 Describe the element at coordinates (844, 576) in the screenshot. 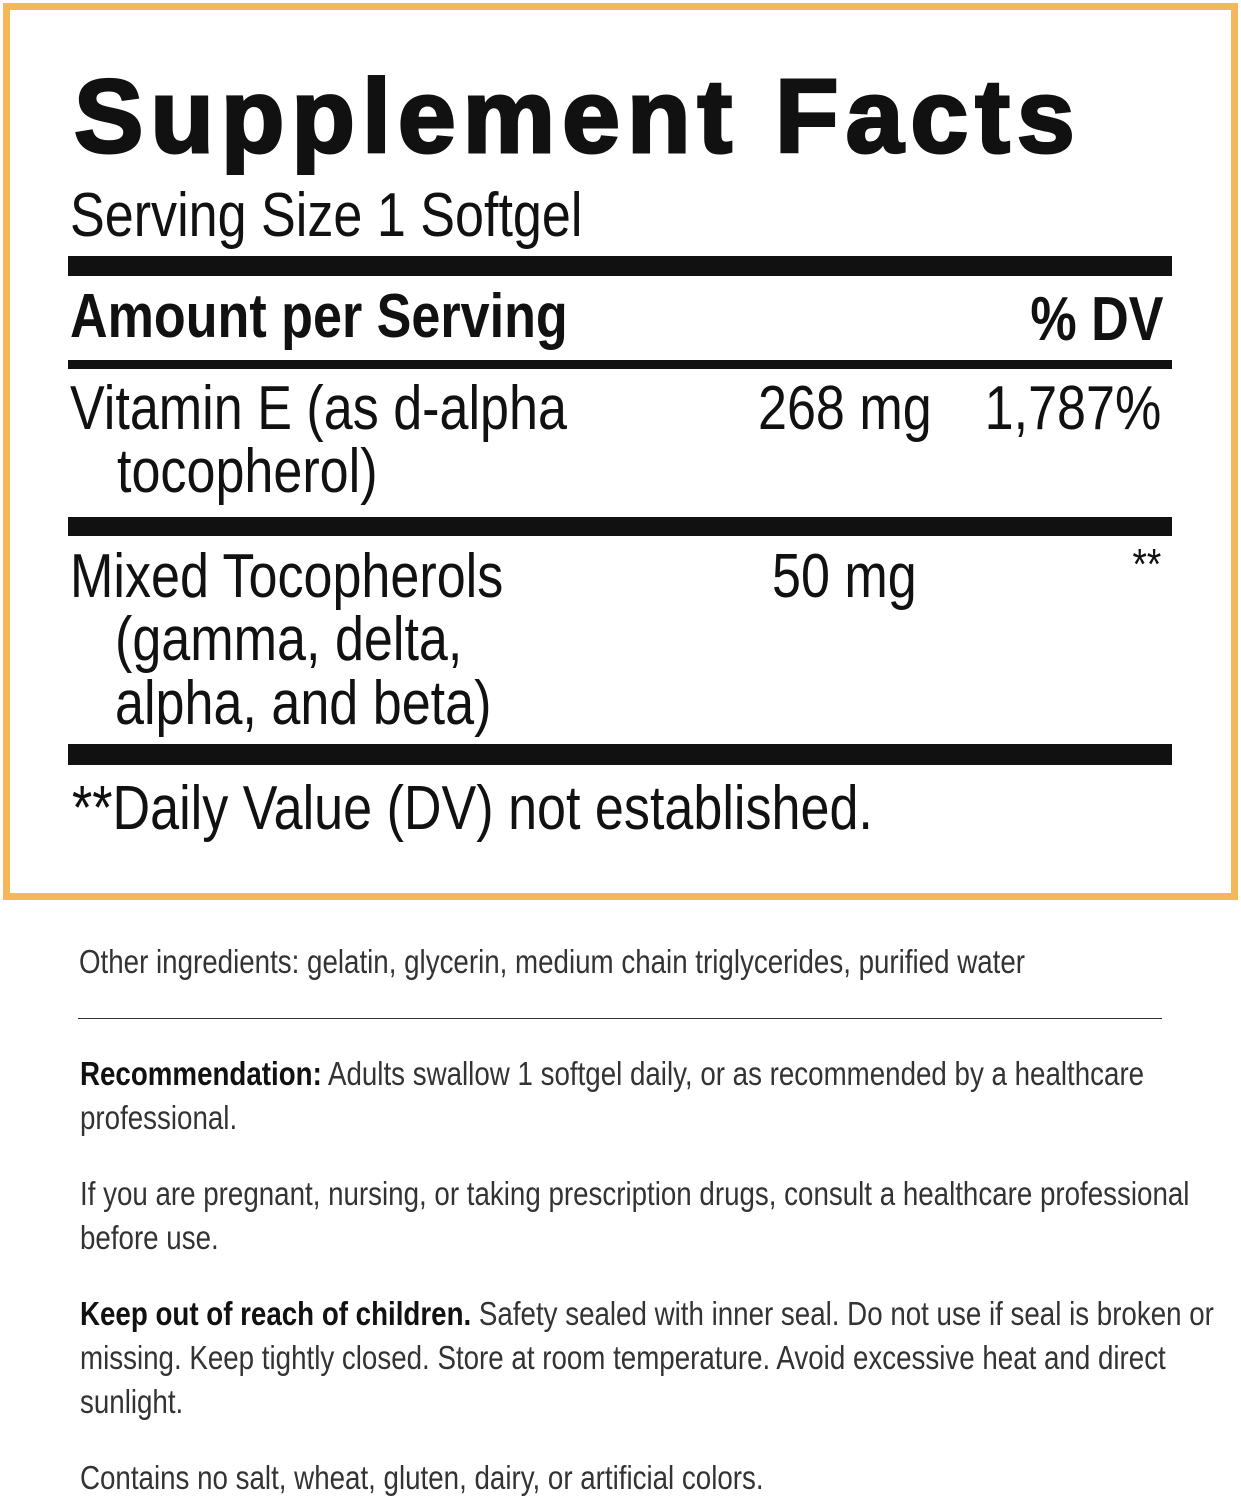

I see `nutrient-amount: 50 mg` at that location.